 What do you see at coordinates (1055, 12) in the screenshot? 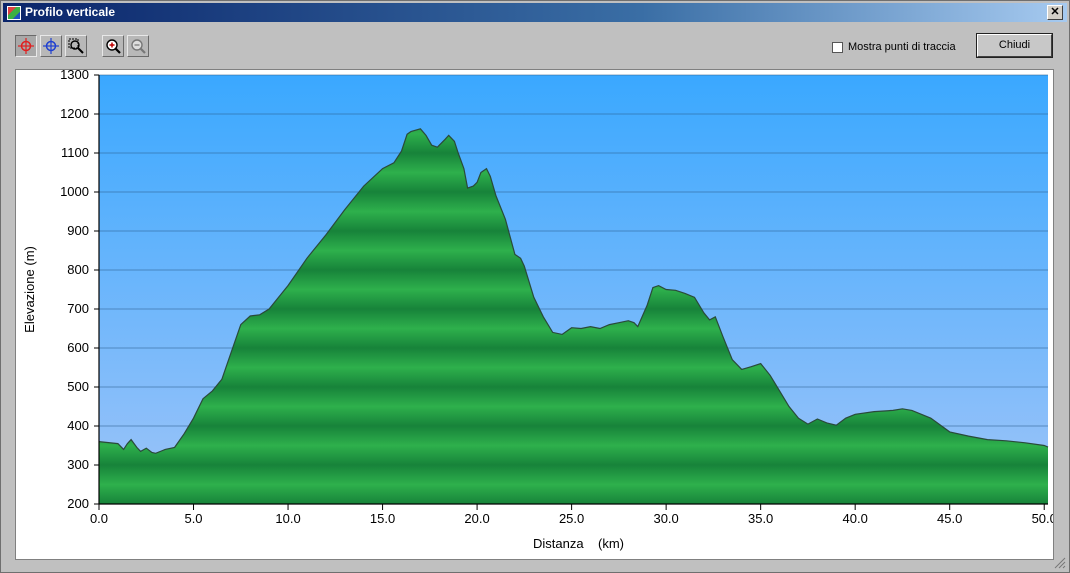
I see `window-close-button: ✕` at bounding box center [1055, 12].